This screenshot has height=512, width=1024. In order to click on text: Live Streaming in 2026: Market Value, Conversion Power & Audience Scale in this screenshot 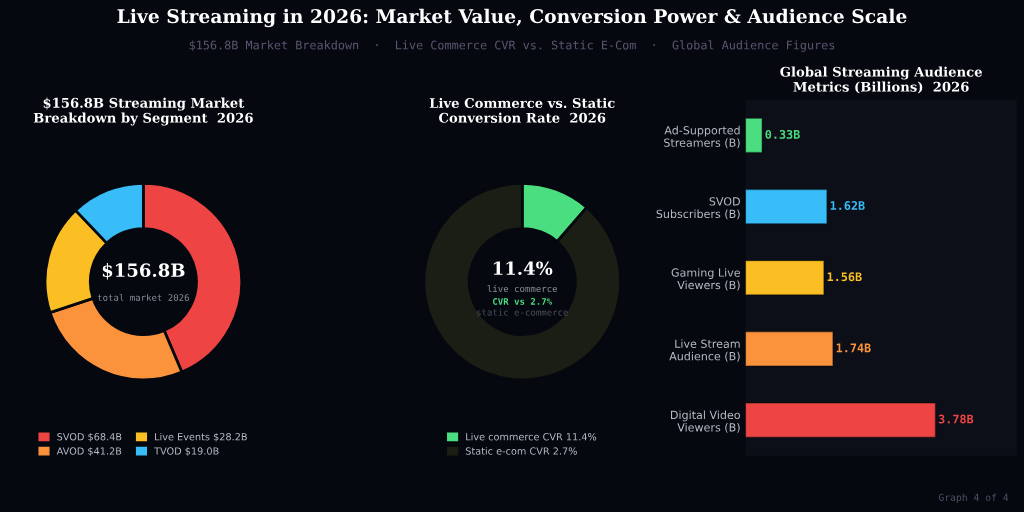, I will do `click(512, 18)`.